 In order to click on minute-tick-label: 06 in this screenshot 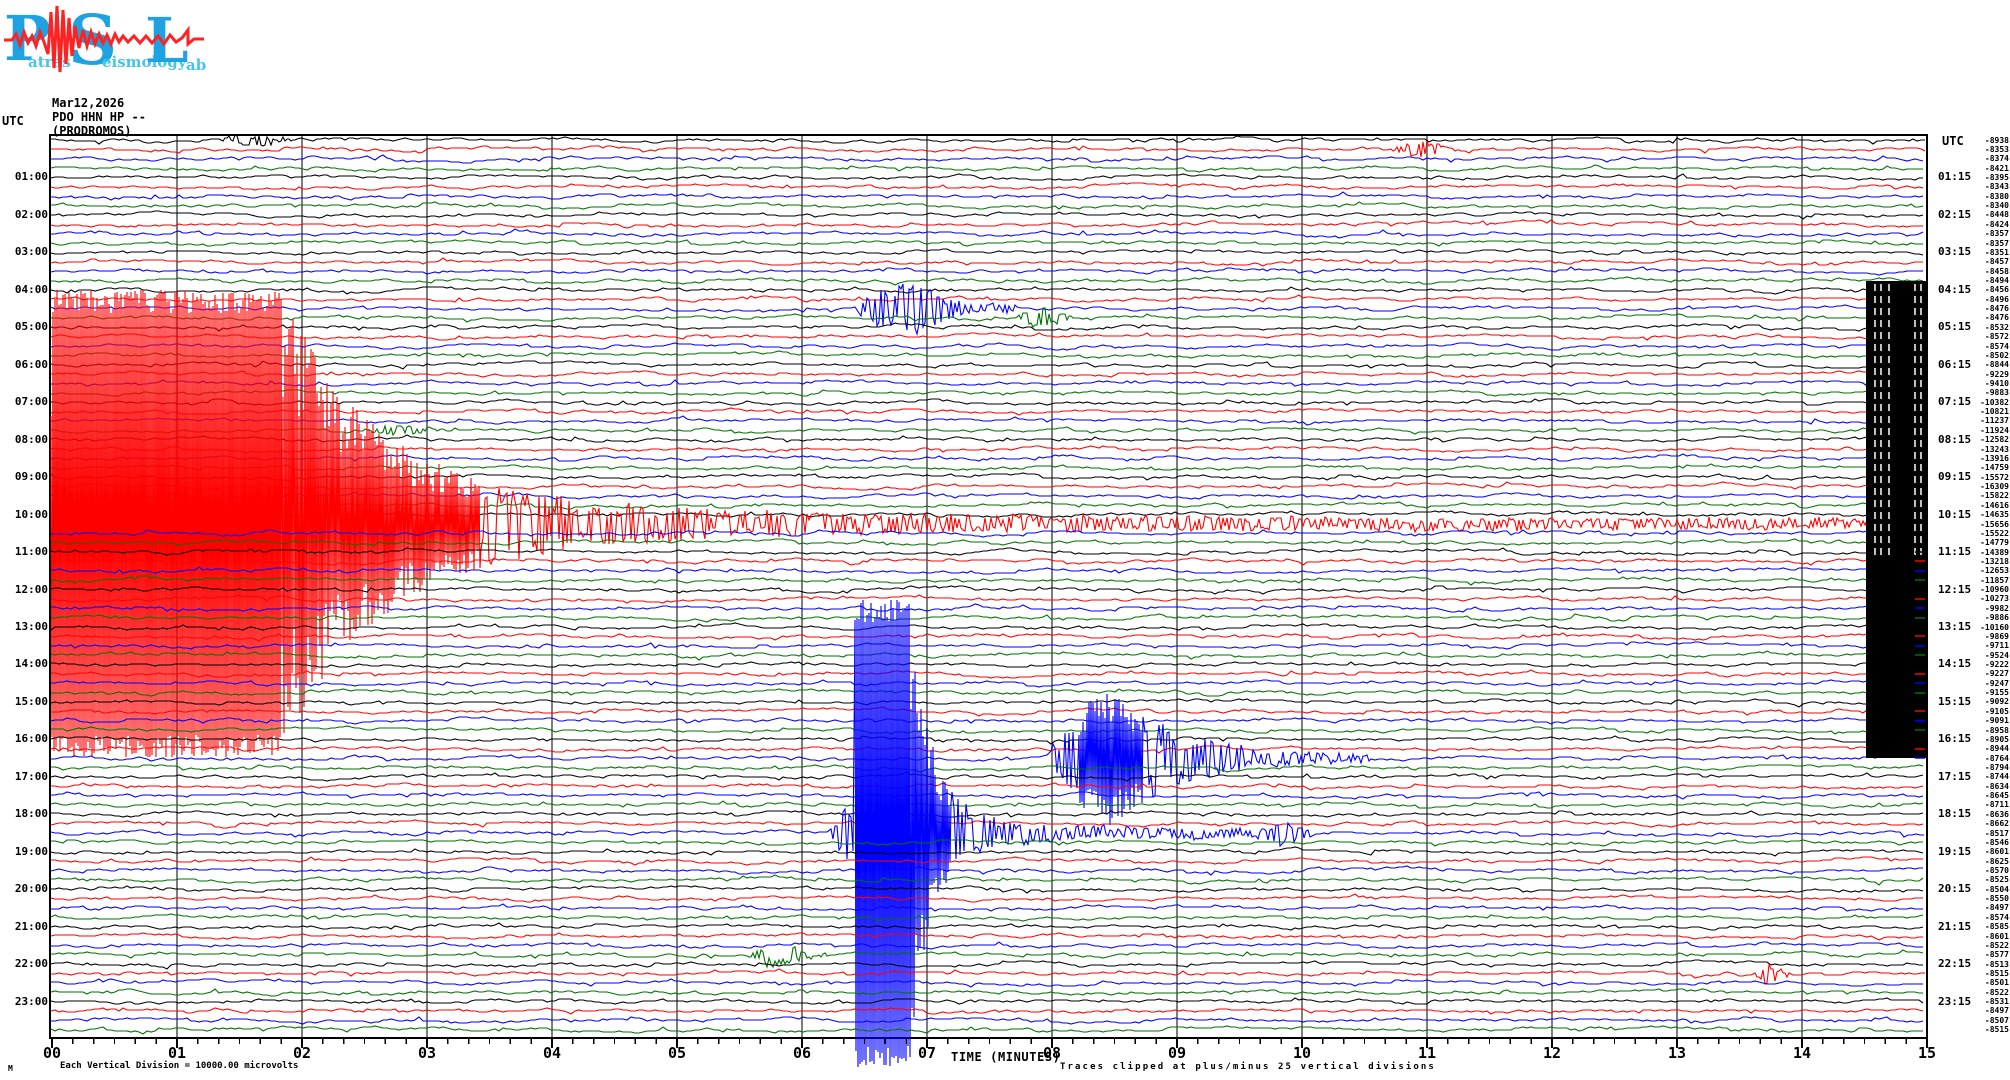, I will do `click(802, 1053)`.